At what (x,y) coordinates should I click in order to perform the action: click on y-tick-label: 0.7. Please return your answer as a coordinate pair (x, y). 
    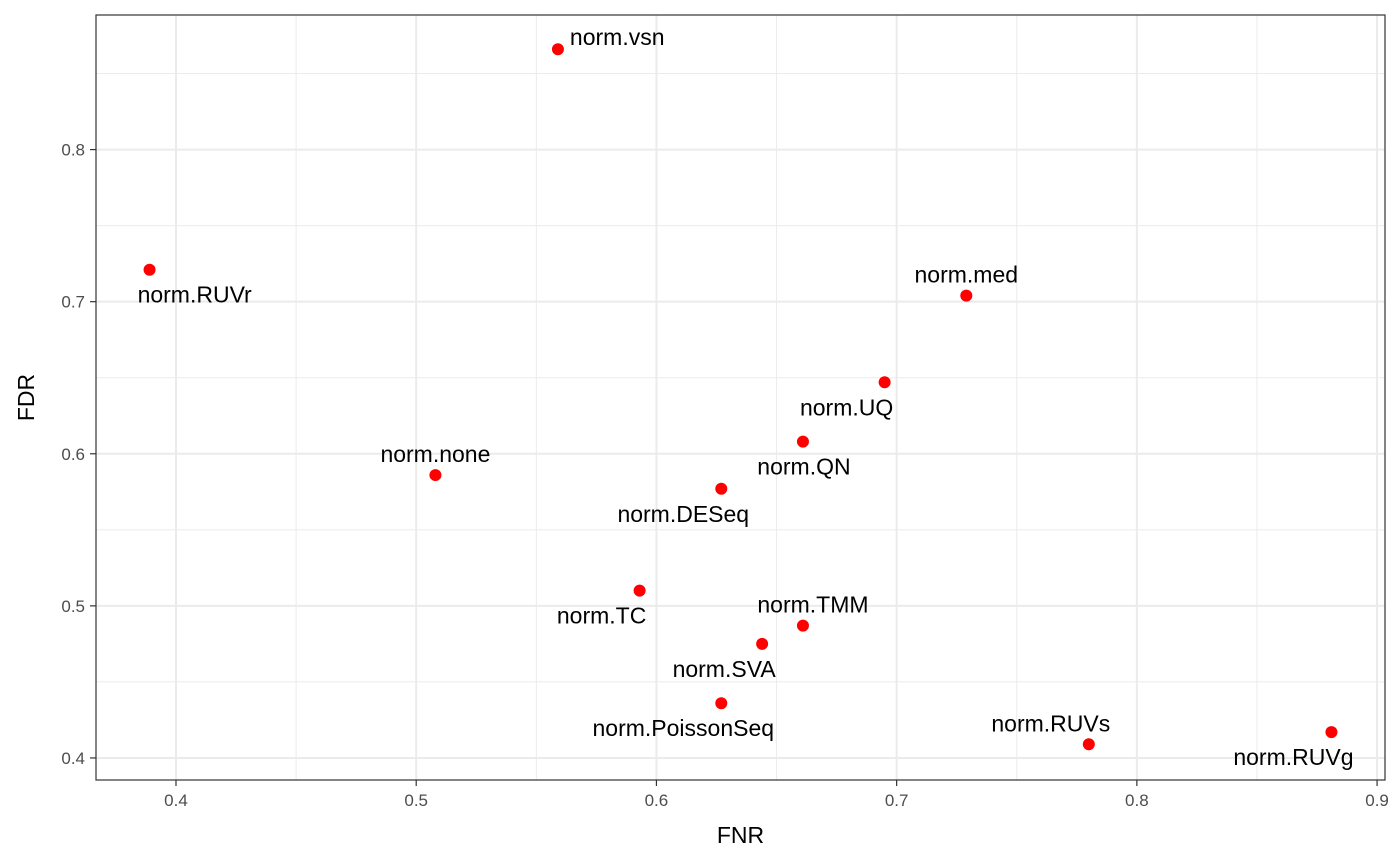
    Looking at the image, I should click on (73, 302).